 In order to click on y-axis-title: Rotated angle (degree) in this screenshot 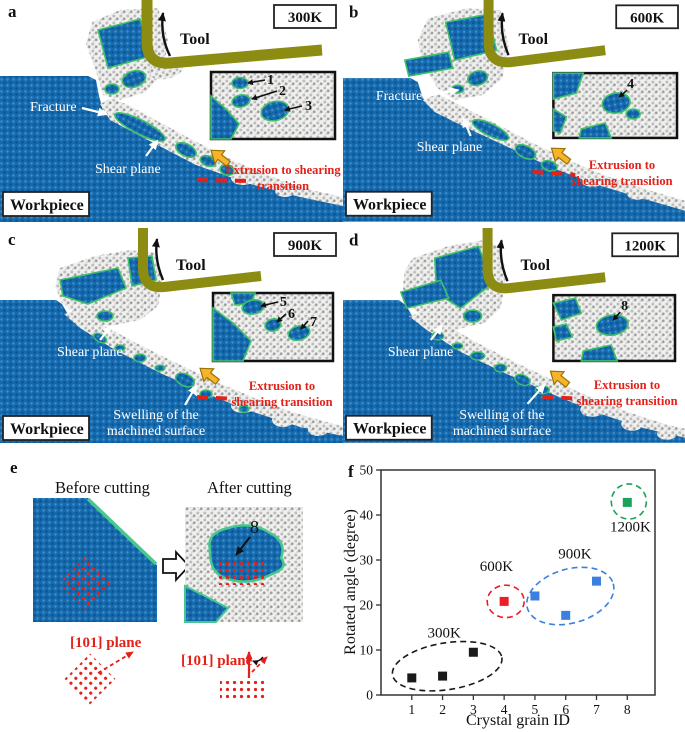, I will do `click(351, 582)`.